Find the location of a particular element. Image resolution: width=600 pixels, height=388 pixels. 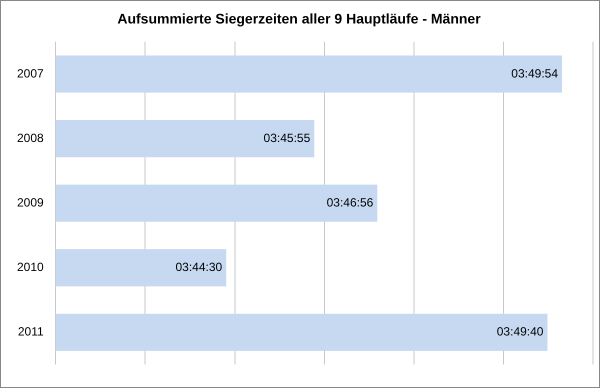

chart-title: Aufsummierte Siegerzeiten aller 9 Hauptläufe - Männer is located at coordinates (299, 18).